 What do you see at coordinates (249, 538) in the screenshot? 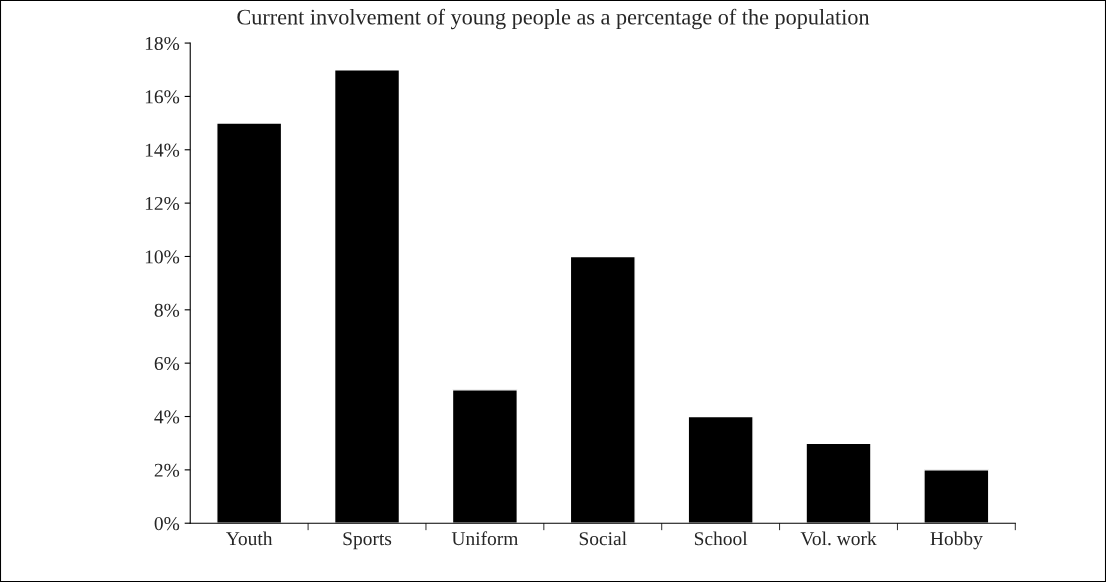
I see `x-tick-label: Youth` at bounding box center [249, 538].